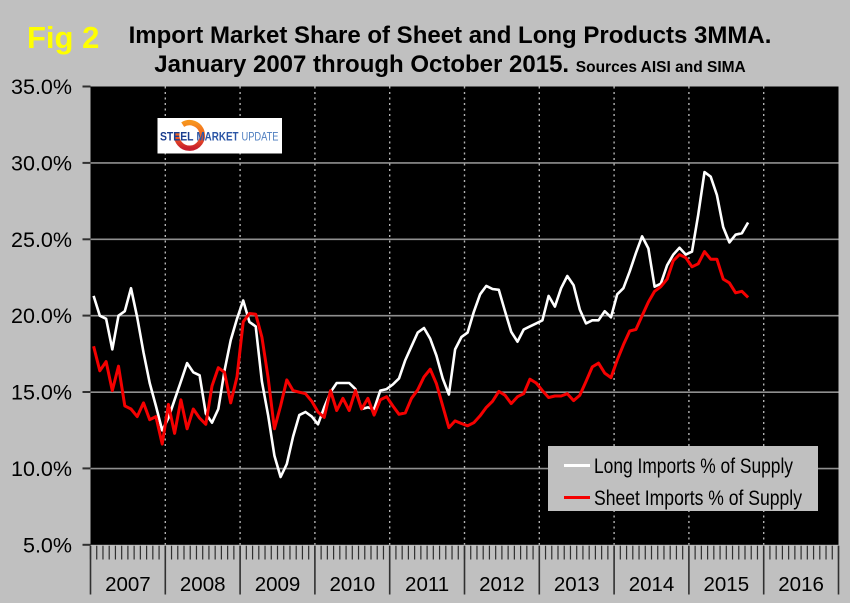 Image resolution: width=850 pixels, height=603 pixels. I want to click on svg-text: 5.0%, so click(47, 545).